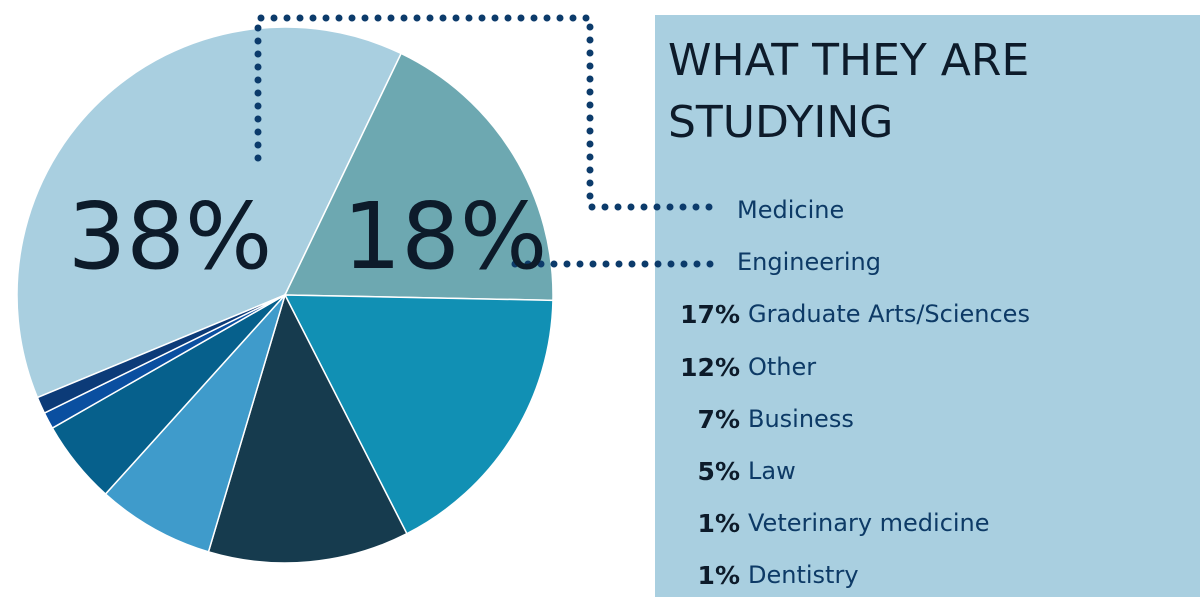 This screenshot has width=1200, height=597. Describe the element at coordinates (803, 575) in the screenshot. I see `legend-label: Dentistry` at that location.